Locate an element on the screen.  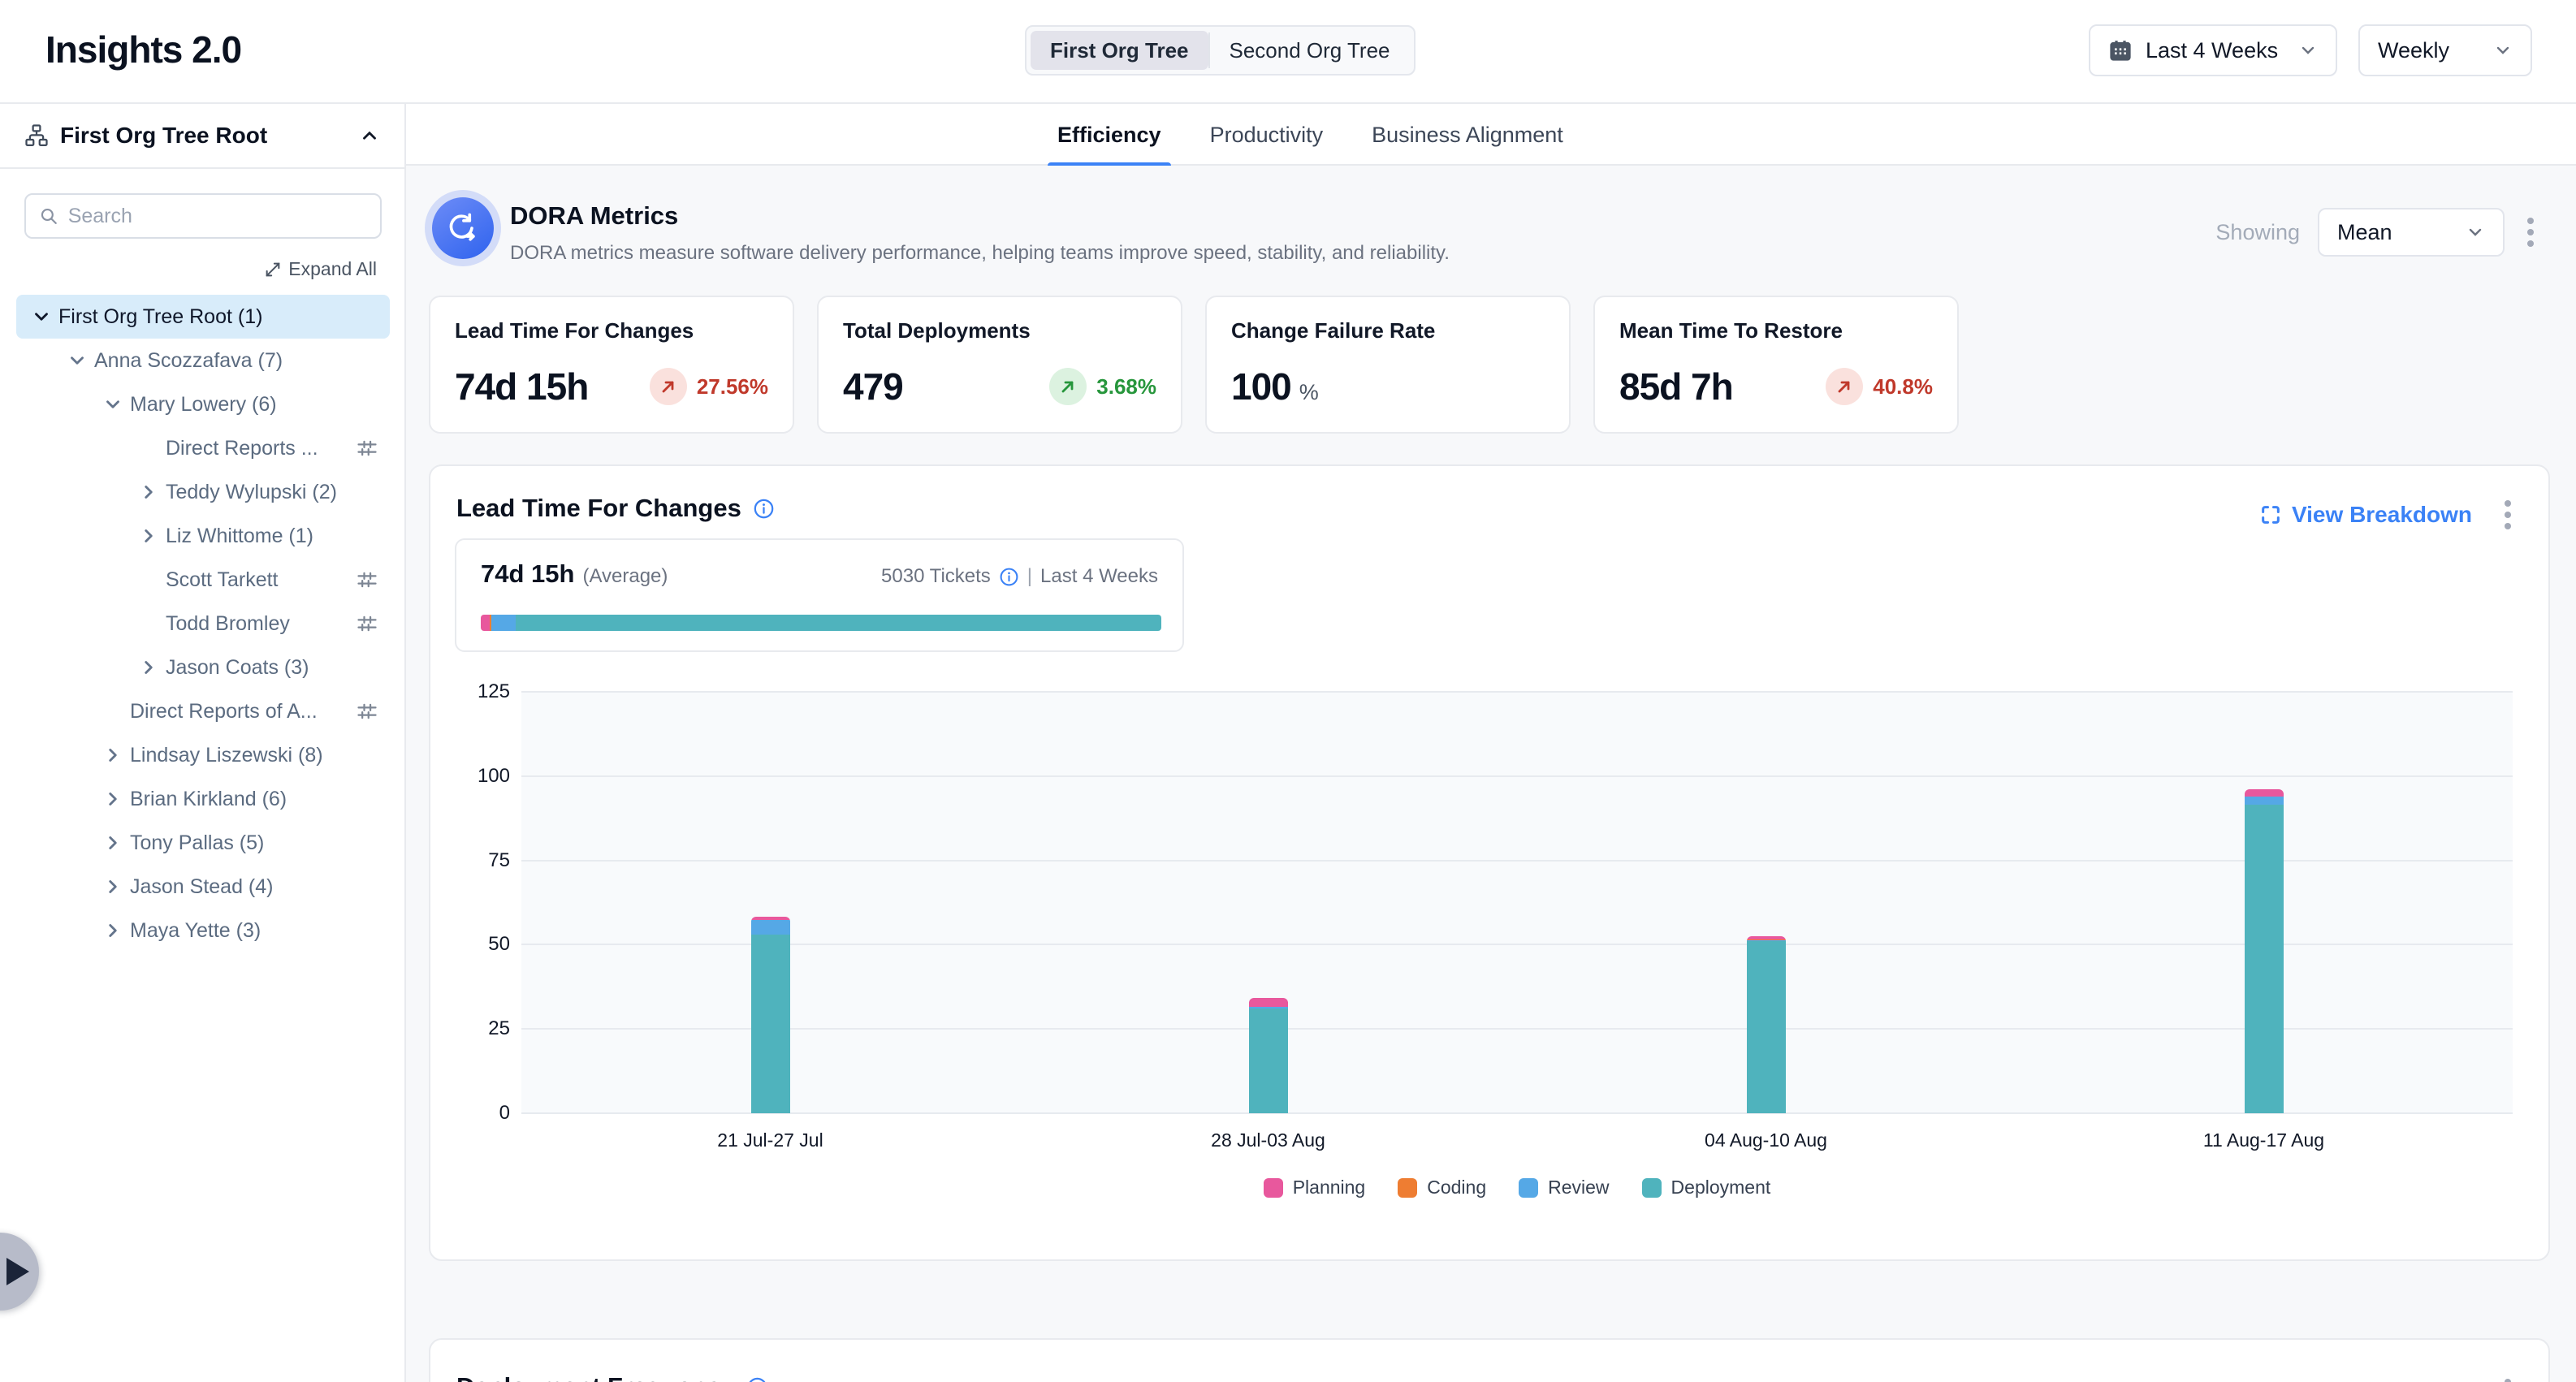
showing-value: Mean is located at coordinates (2364, 231).